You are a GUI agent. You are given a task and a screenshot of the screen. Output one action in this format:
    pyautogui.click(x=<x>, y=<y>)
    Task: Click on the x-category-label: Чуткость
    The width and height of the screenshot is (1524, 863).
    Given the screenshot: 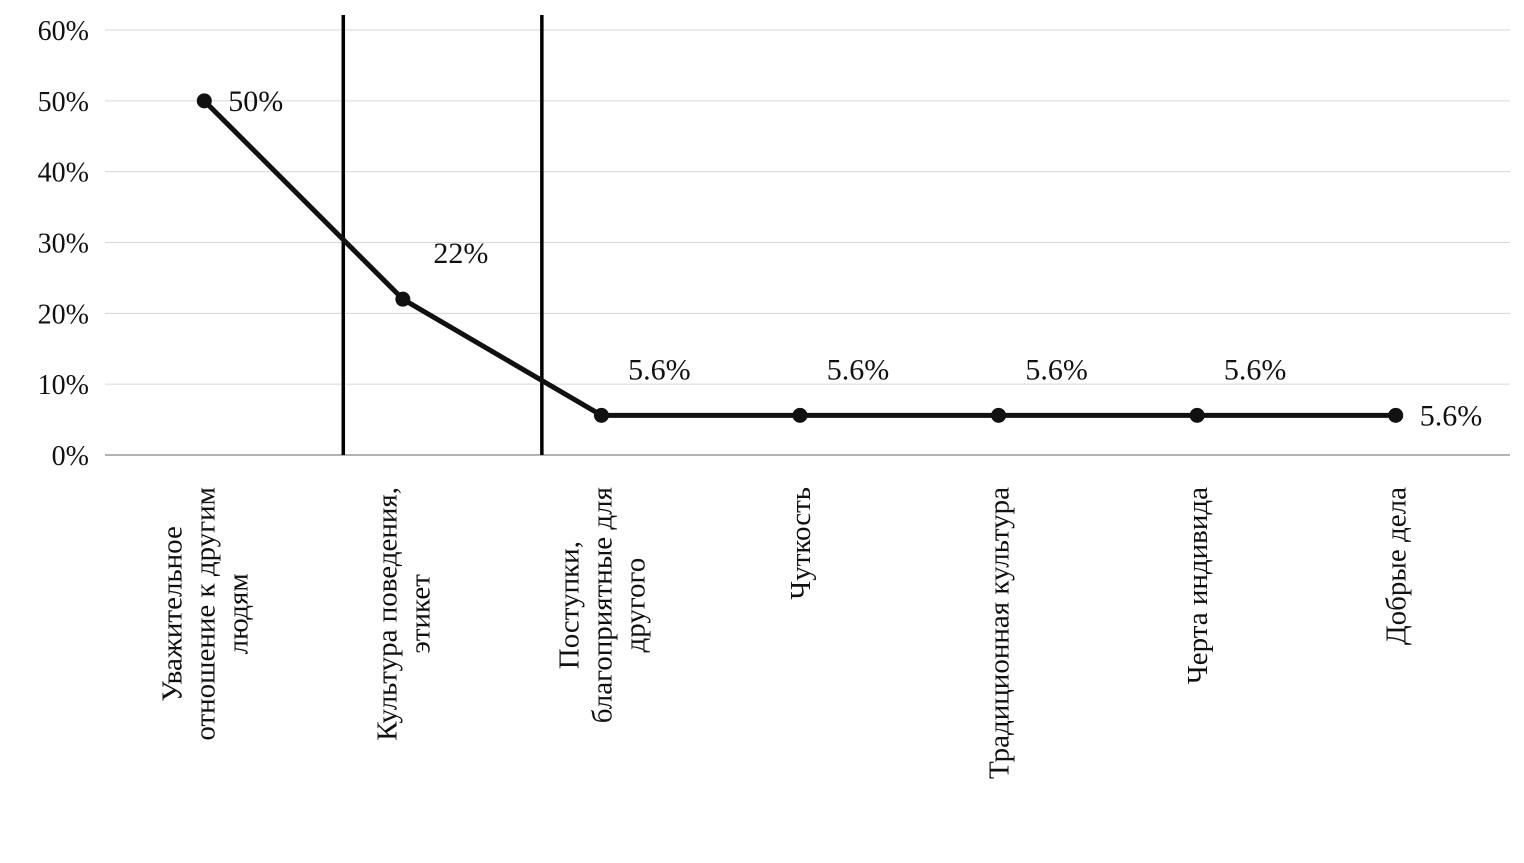 What is the action you would take?
    pyautogui.click(x=801, y=543)
    